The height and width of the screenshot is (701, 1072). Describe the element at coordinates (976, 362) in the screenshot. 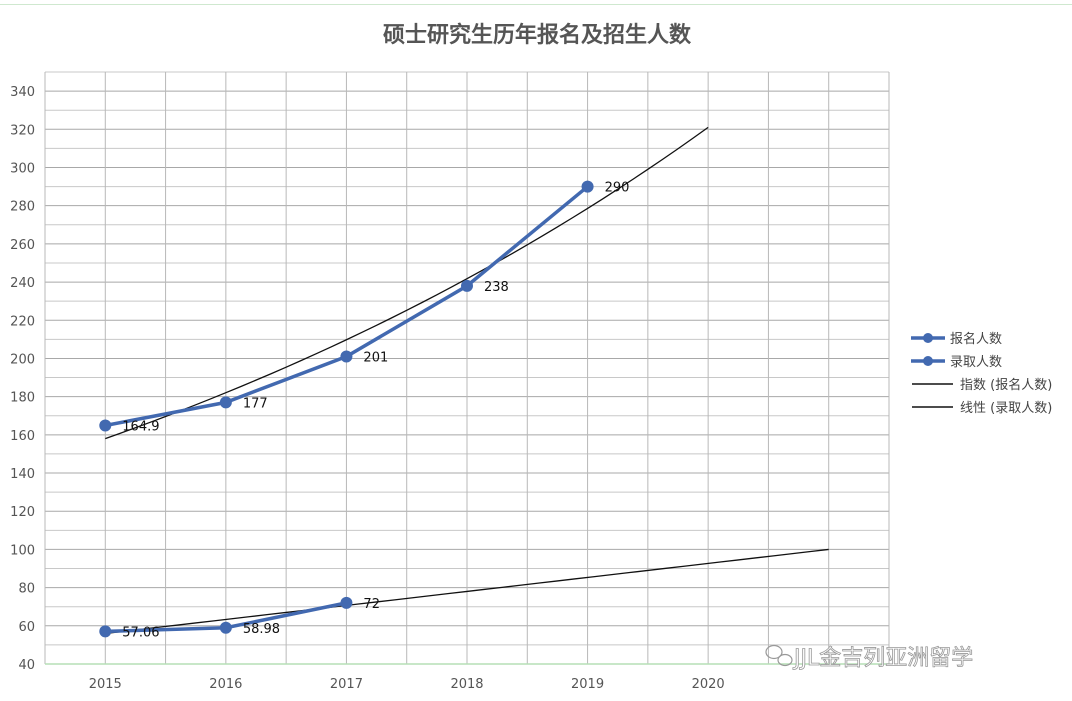

I see `legend-label: 录取人数` at that location.